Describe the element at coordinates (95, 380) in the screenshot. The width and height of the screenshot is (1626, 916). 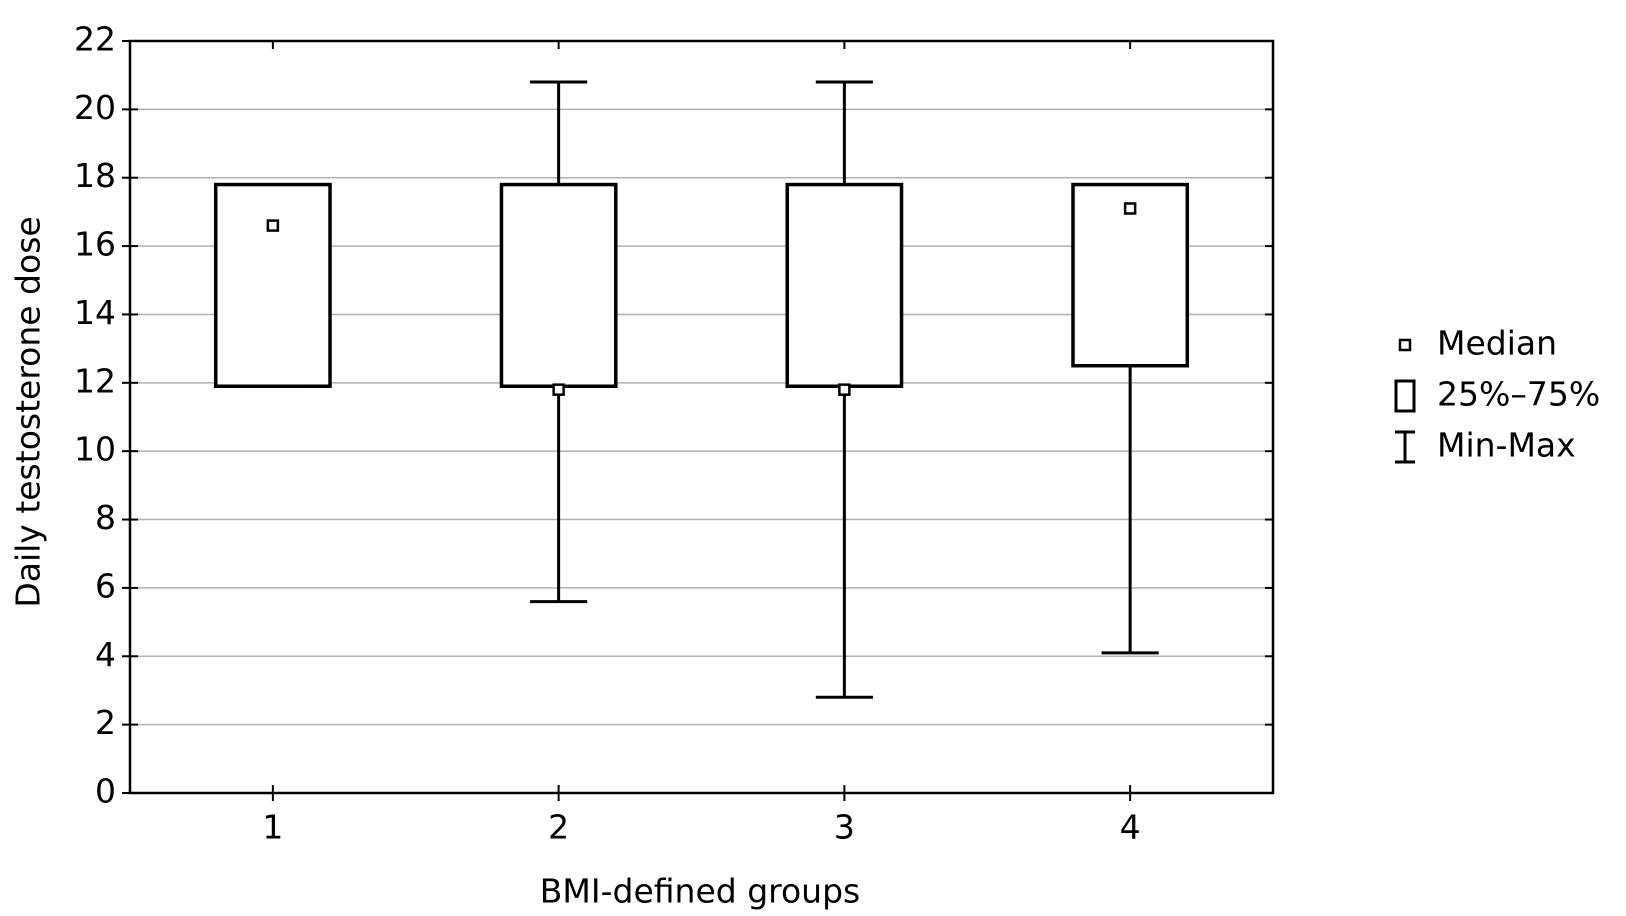
I see `y-tick-label: 12` at that location.